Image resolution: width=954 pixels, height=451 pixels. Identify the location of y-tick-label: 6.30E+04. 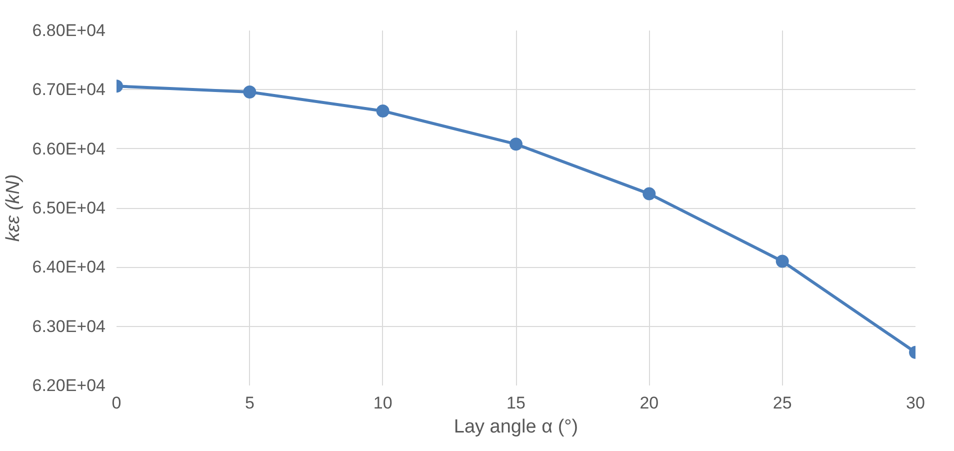
(69, 326).